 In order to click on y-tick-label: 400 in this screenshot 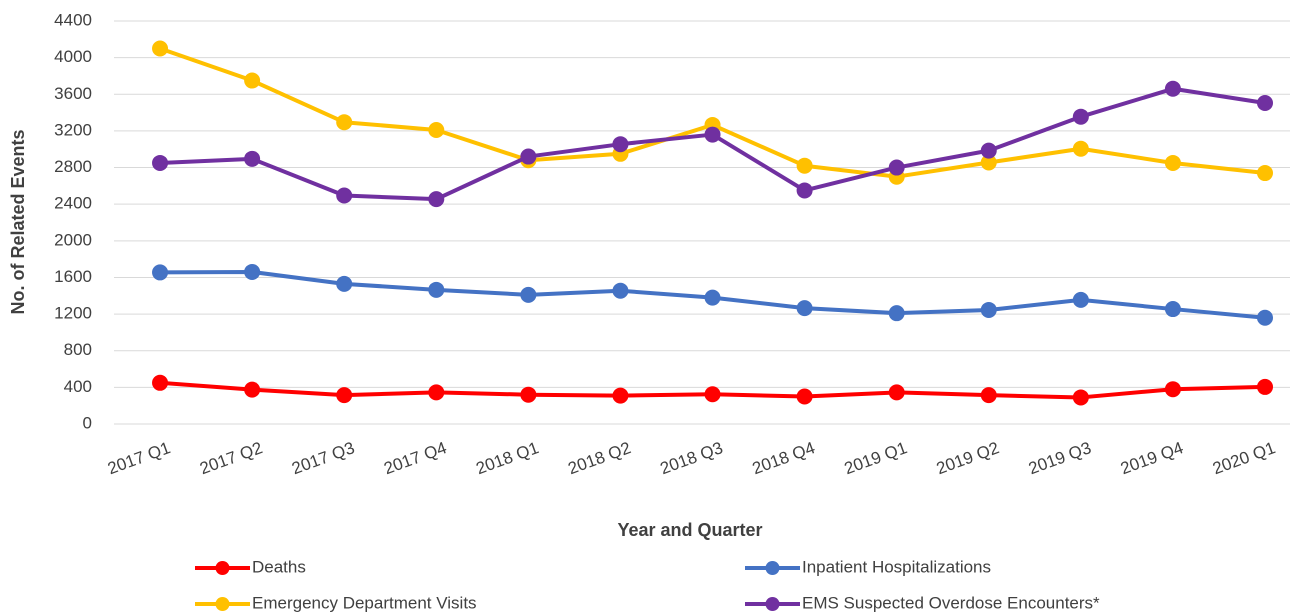, I will do `click(78, 386)`.